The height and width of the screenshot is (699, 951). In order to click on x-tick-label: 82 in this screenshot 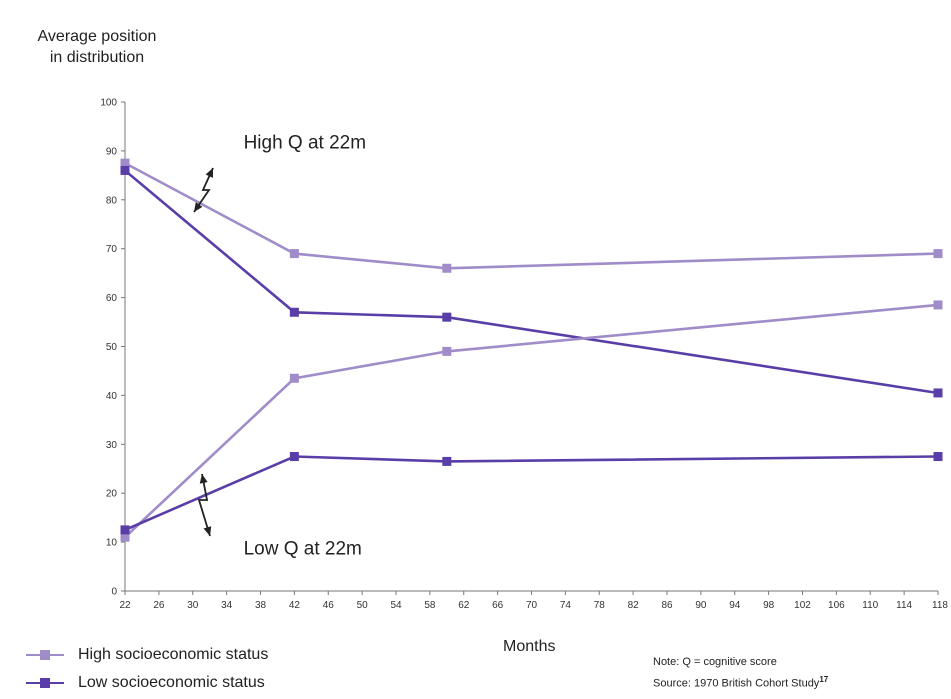, I will do `click(634, 605)`.